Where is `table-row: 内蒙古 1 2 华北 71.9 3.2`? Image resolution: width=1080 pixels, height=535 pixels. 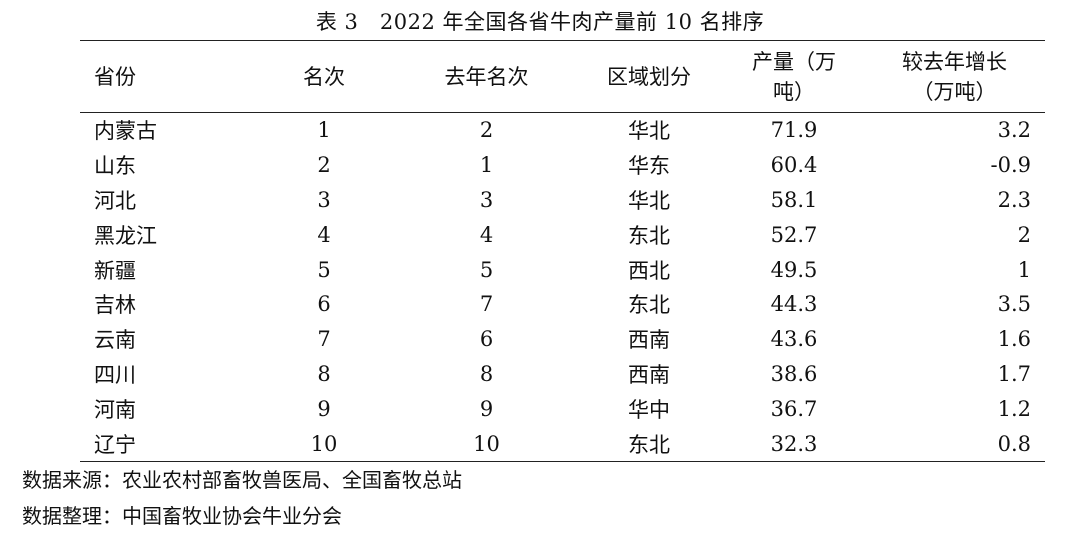
table-row: 内蒙古 1 2 华北 71.9 3.2 is located at coordinates (562, 130).